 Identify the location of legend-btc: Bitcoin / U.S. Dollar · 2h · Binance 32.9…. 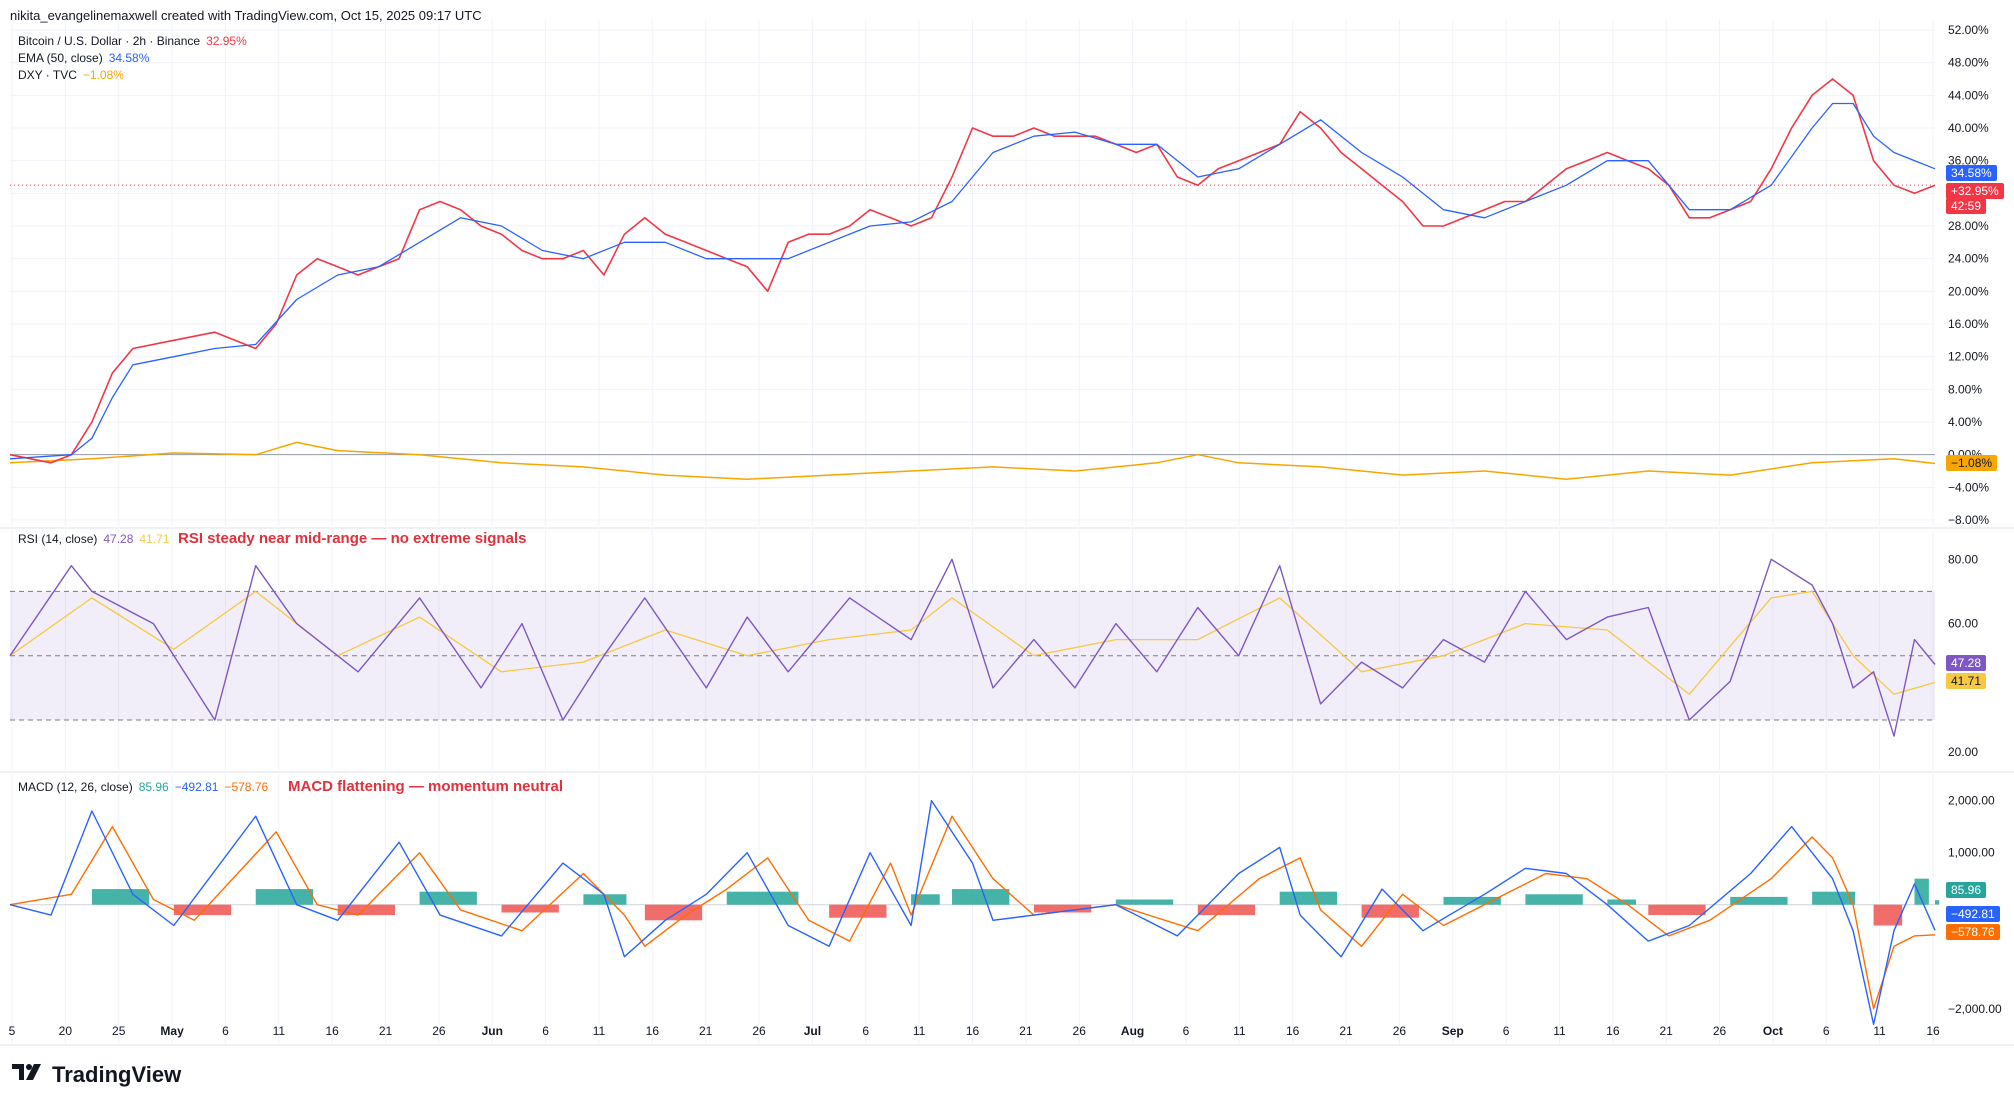
(135, 41).